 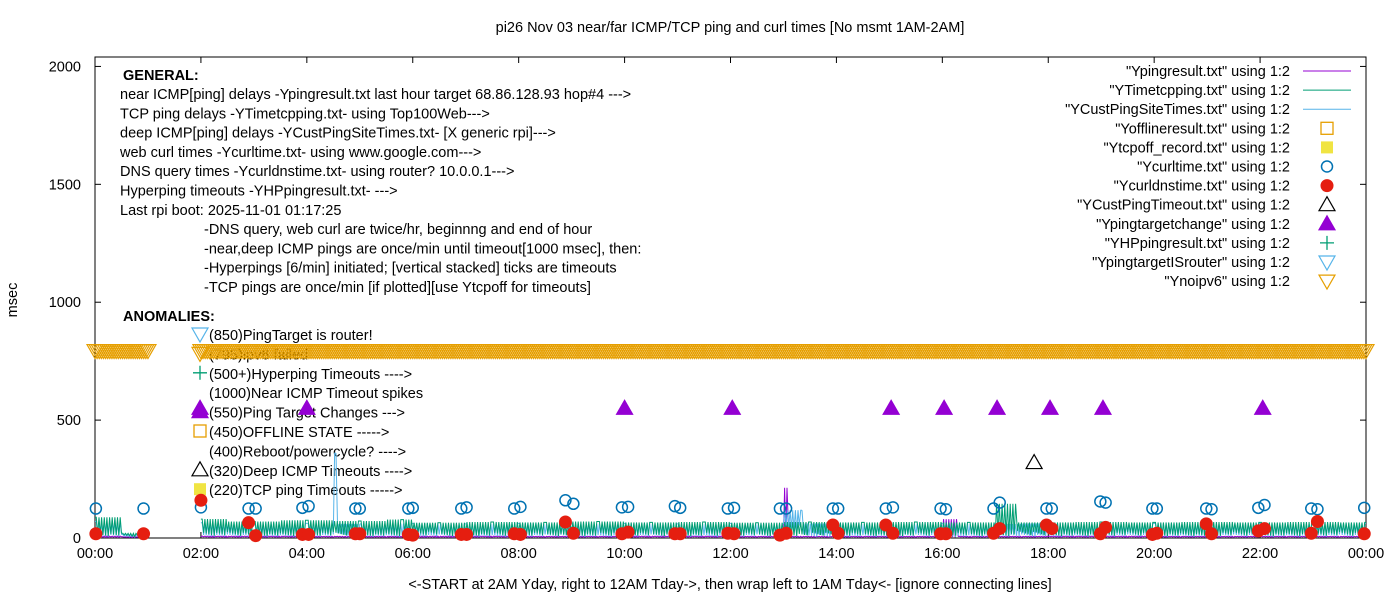 I want to click on anomaly-label: (450)OFFLINE STATE ----->, so click(x=299, y=433).